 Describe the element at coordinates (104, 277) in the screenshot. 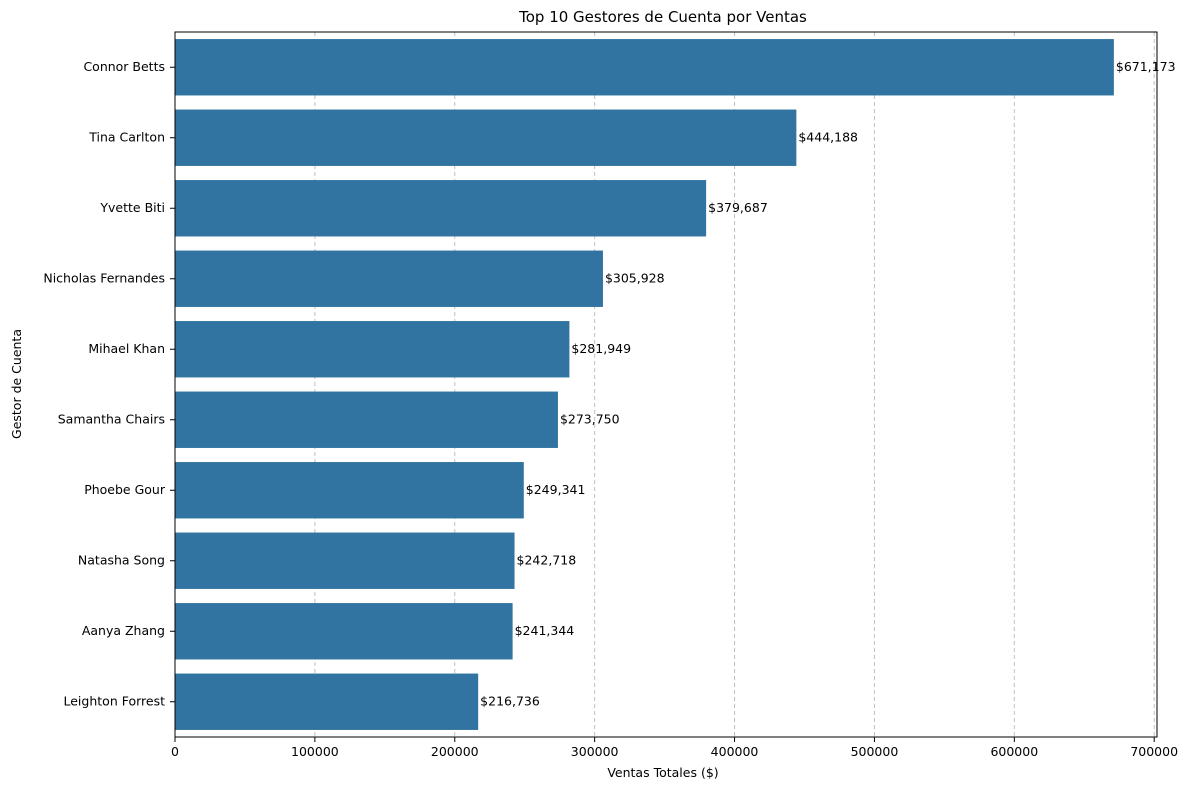

I see `y-tick-label: Nicholas Fernandes` at that location.